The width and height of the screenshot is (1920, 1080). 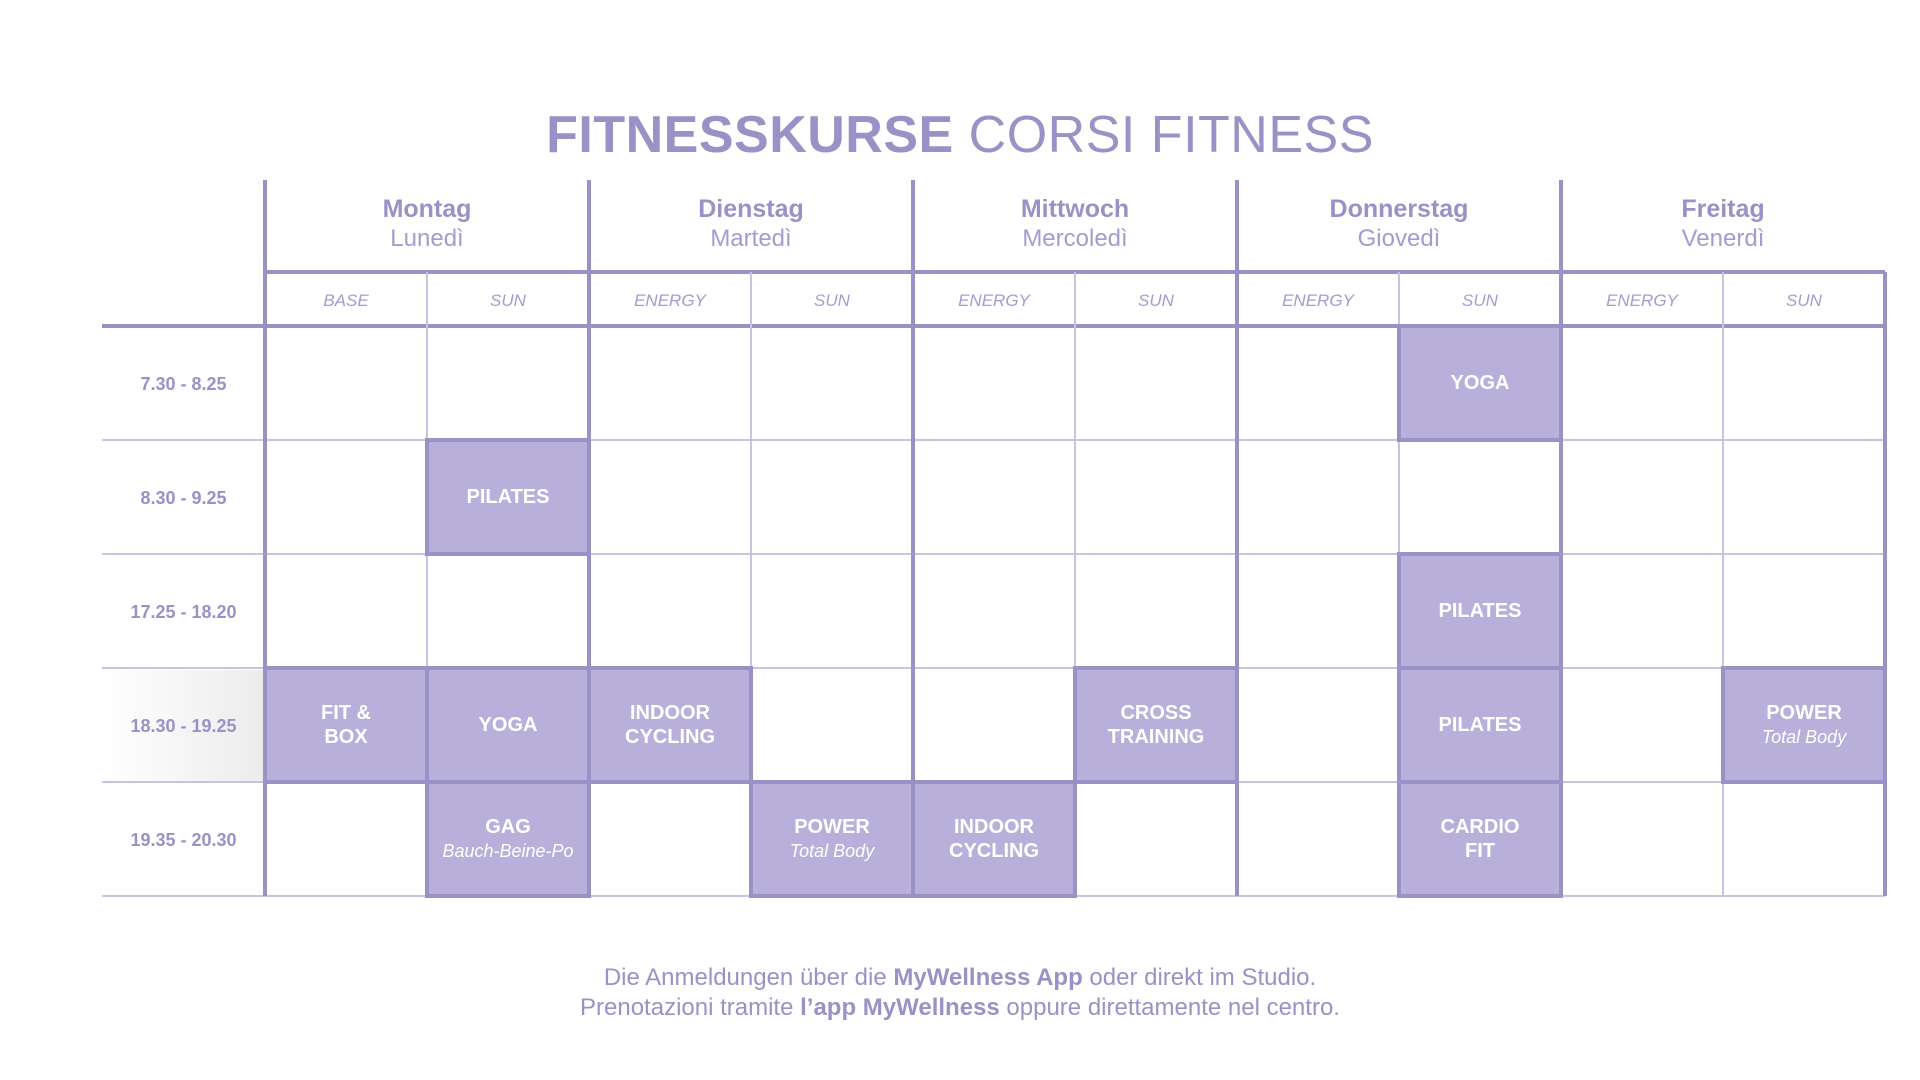 What do you see at coordinates (1399, 238) in the screenshot?
I see `day-name-italian: Giovedì` at bounding box center [1399, 238].